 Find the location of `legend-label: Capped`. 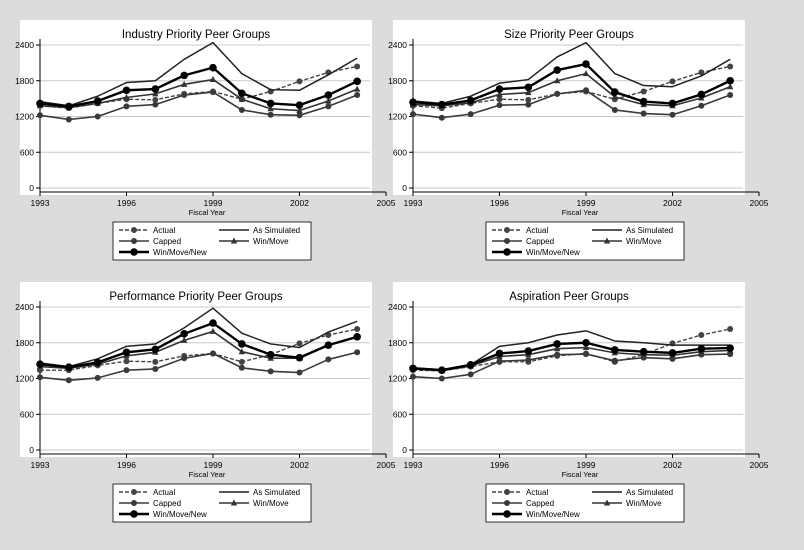

legend-label: Capped is located at coordinates (167, 503).